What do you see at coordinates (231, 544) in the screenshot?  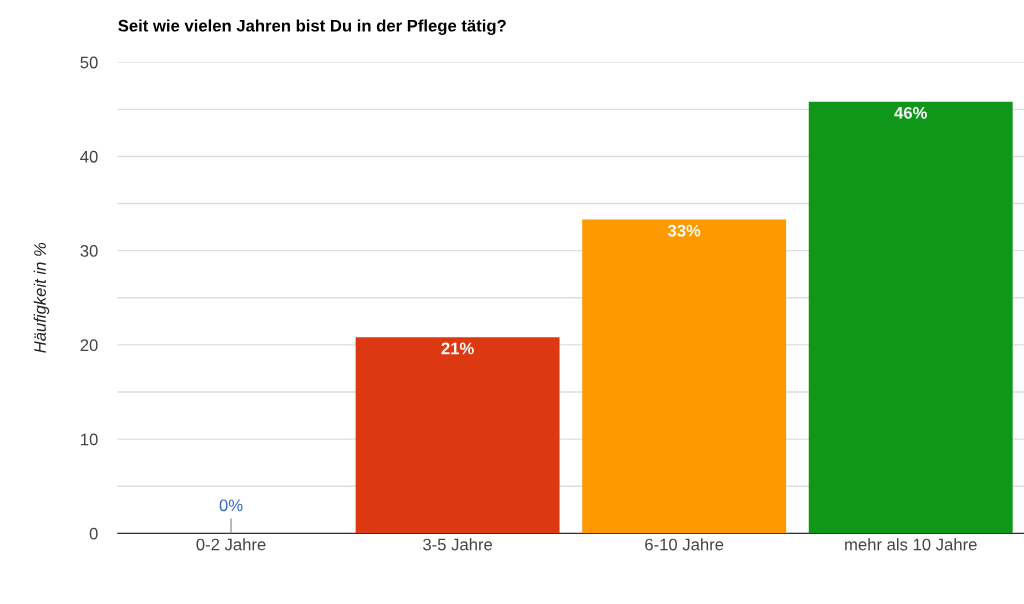 I see `x-tick-label: 0-2 Jahre` at bounding box center [231, 544].